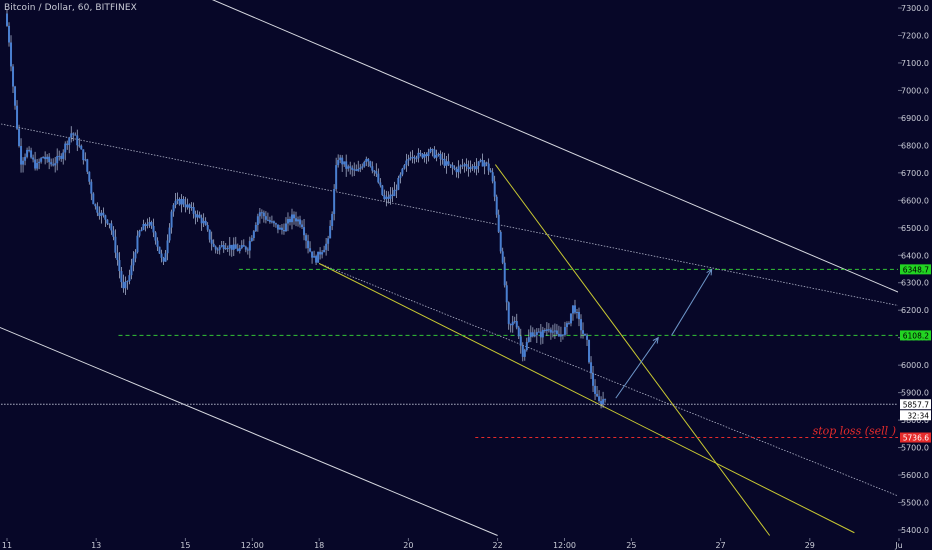 The width and height of the screenshot is (932, 550). I want to click on time-tick-label: 20, so click(408, 545).